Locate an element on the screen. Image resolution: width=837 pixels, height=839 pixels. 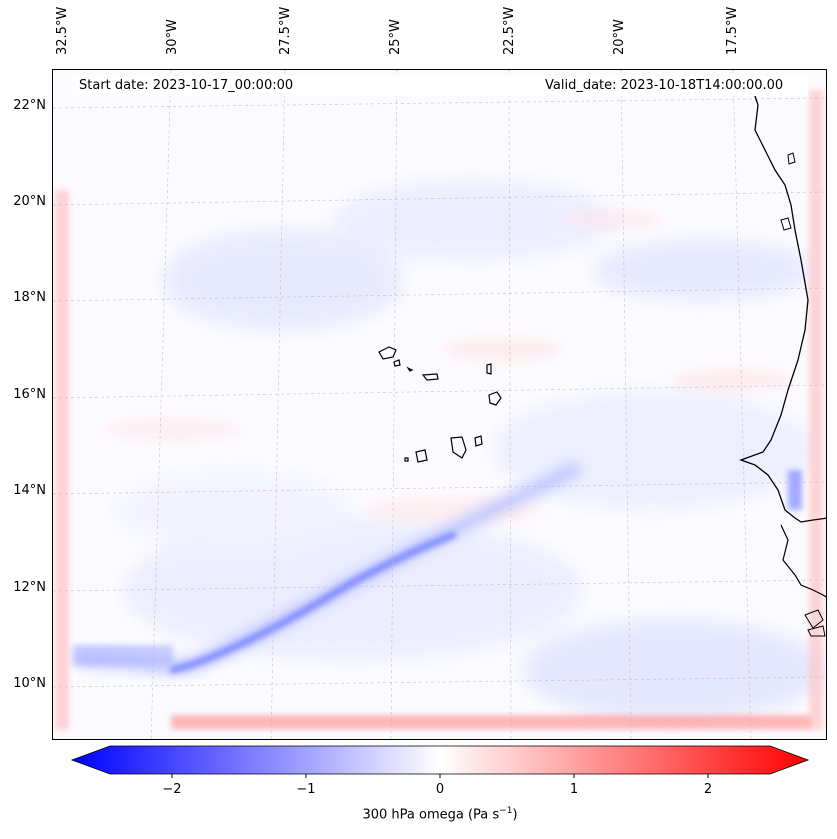
colorbar is located at coordinates (440, 761).